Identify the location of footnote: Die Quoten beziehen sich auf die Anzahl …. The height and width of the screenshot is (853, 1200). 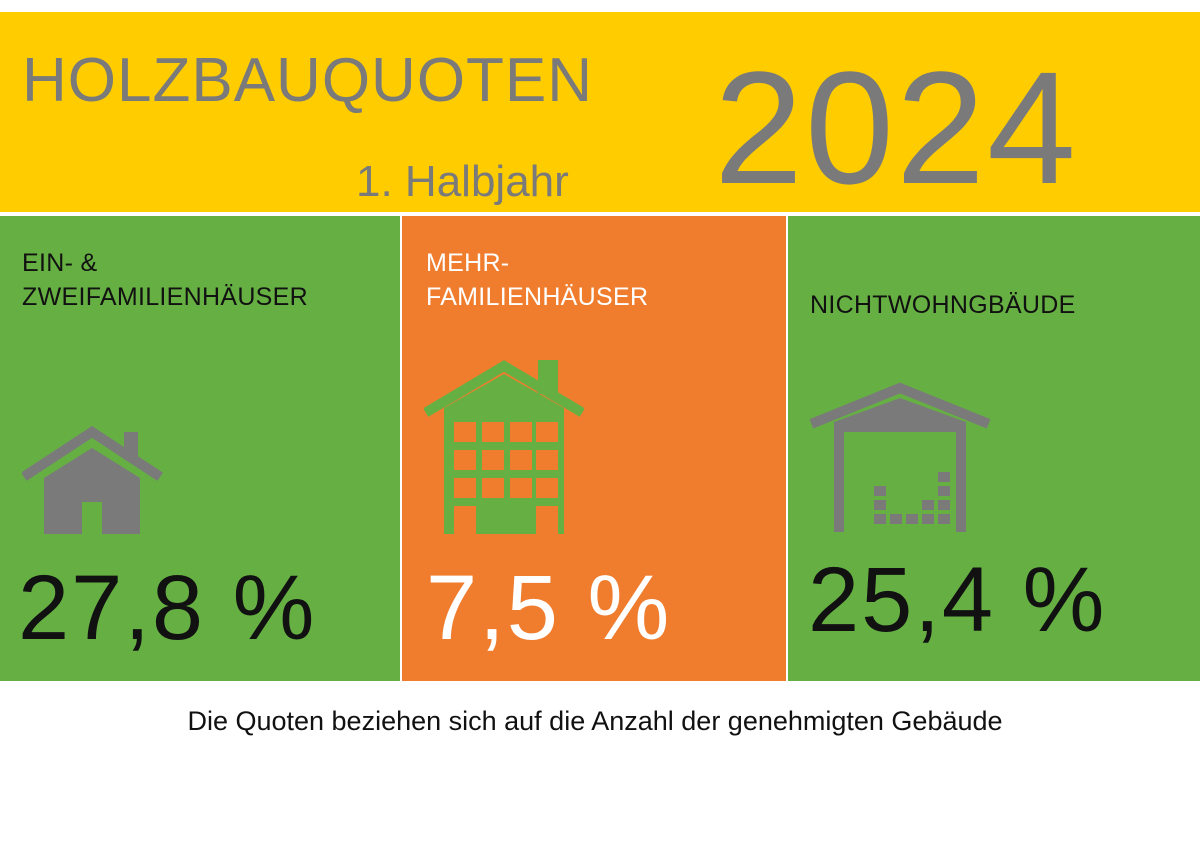
(595, 721).